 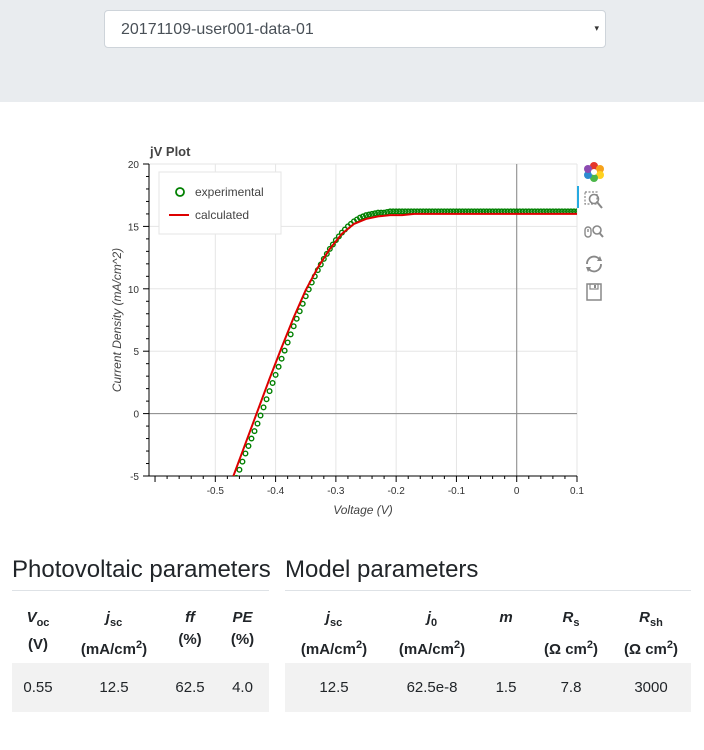 What do you see at coordinates (517, 491) in the screenshot?
I see `x-tick-label: 0` at bounding box center [517, 491].